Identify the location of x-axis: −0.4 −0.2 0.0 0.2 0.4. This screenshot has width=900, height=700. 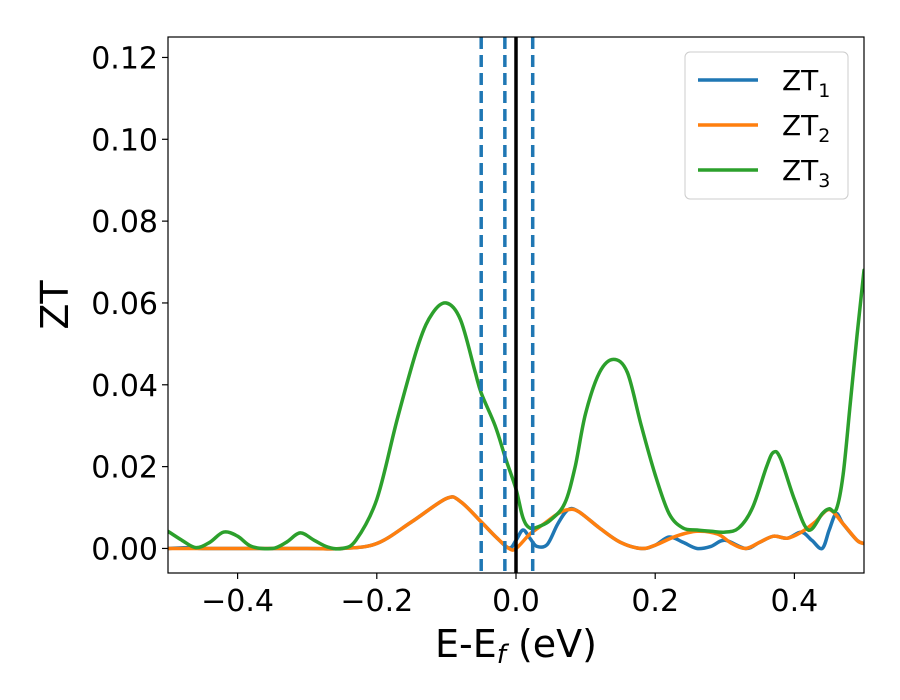
(509, 596).